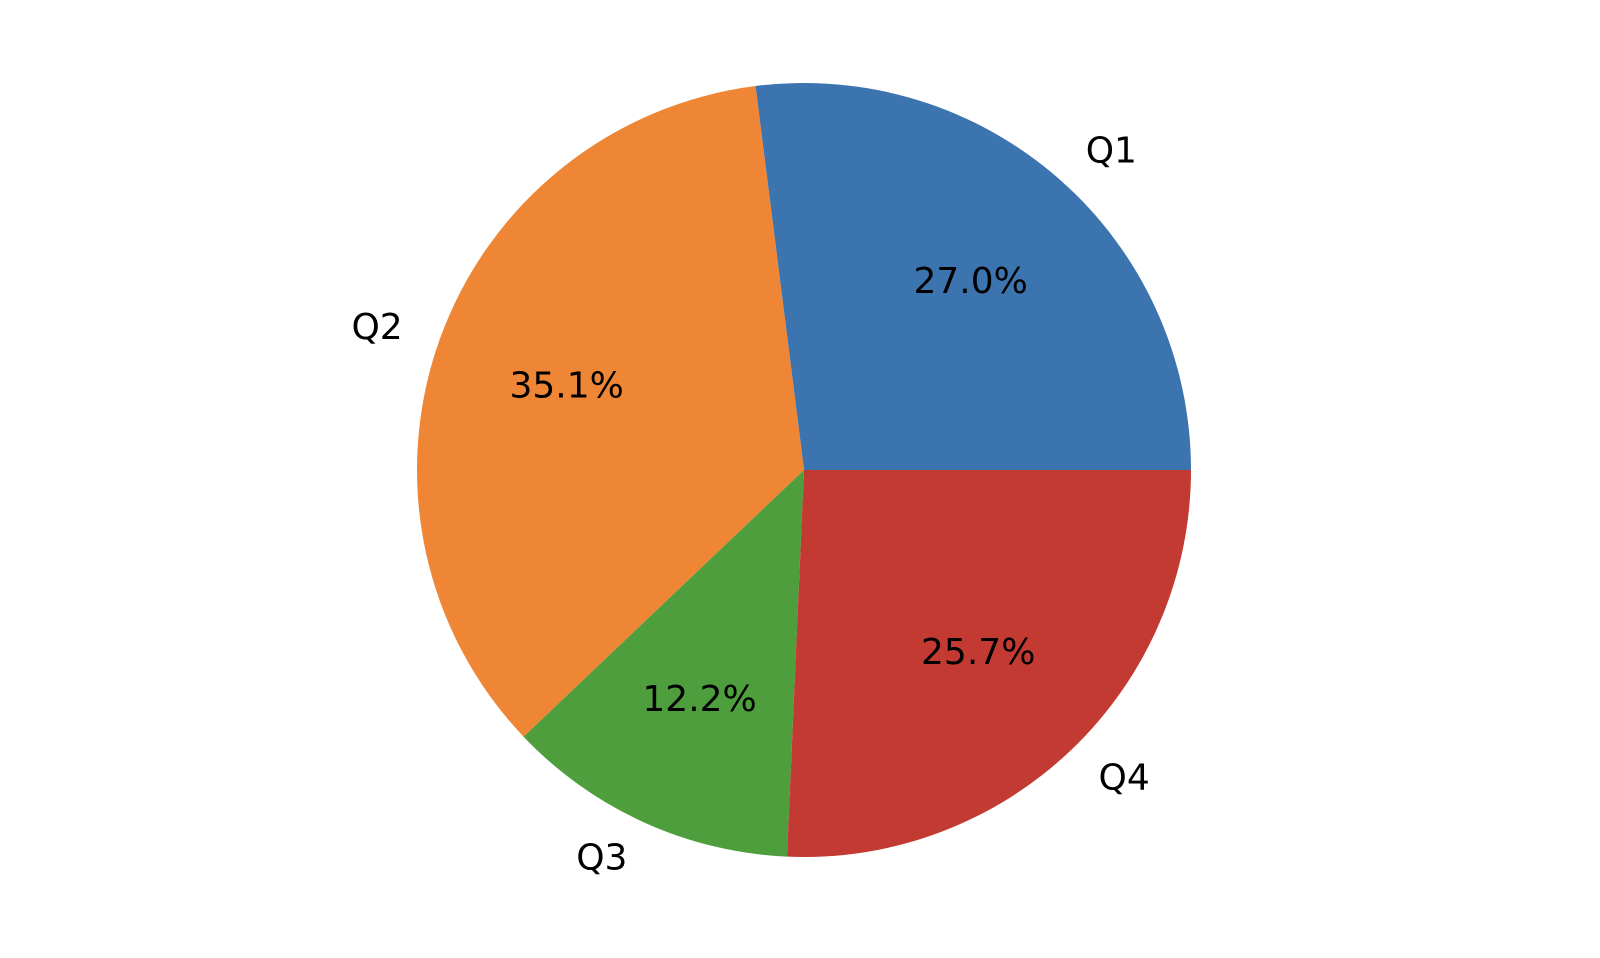 The width and height of the screenshot is (1600, 958). What do you see at coordinates (601, 858) in the screenshot?
I see `slice-label-q3: Q3` at bounding box center [601, 858].